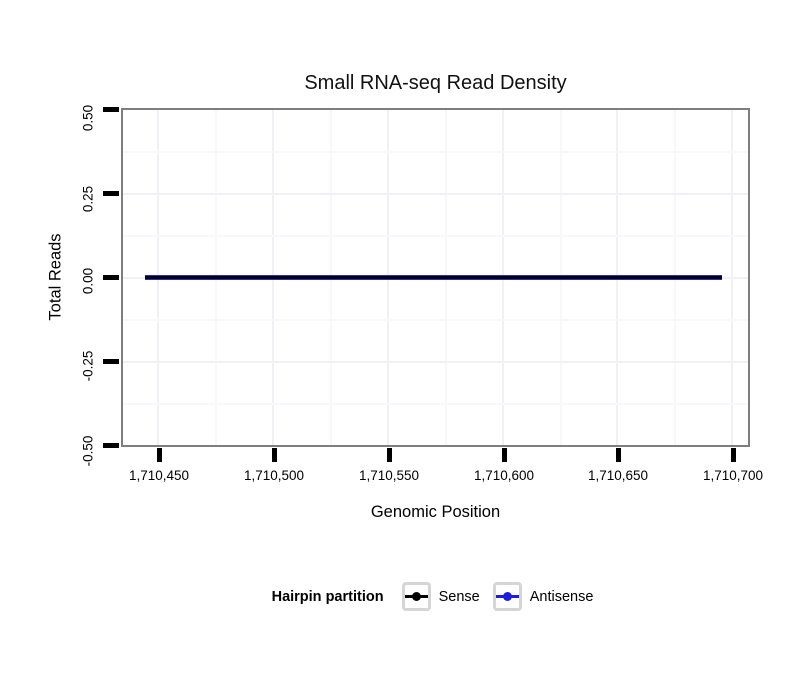 Image resolution: width=810 pixels, height=690 pixels. What do you see at coordinates (561, 596) in the screenshot?
I see `legend-label-antisense: Antisense` at bounding box center [561, 596].